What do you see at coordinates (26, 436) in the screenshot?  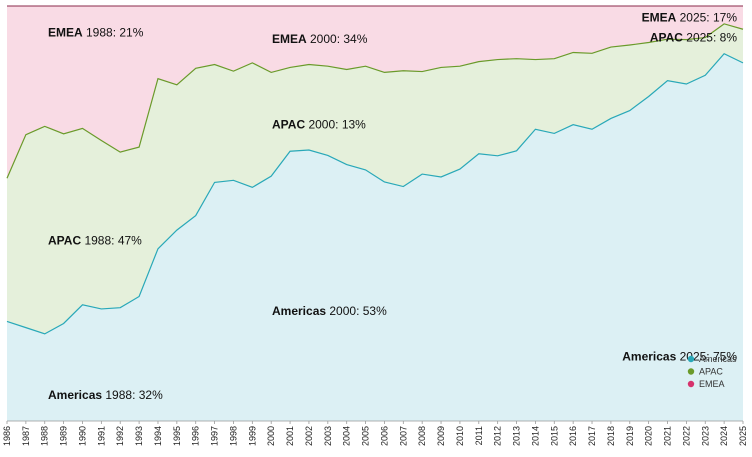 I see `x-tick-label: 1987` at bounding box center [26, 436].